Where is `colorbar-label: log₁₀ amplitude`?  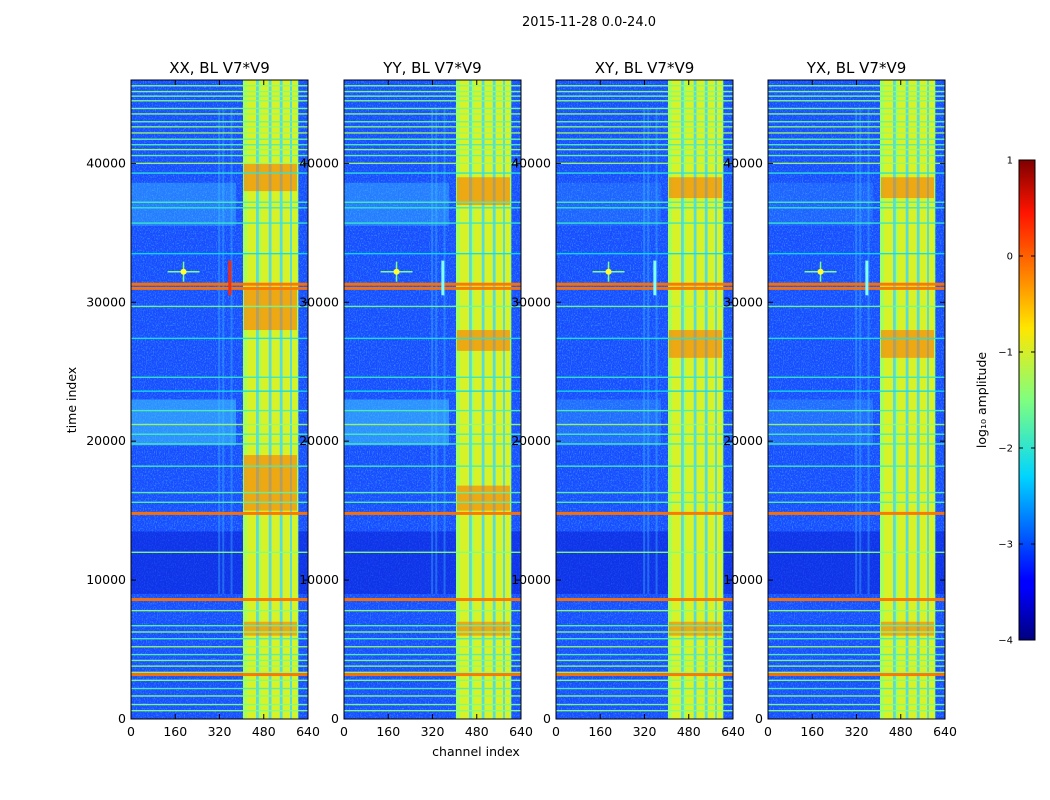
colorbar-label: log₁₀ amplitude is located at coordinates (981, 400).